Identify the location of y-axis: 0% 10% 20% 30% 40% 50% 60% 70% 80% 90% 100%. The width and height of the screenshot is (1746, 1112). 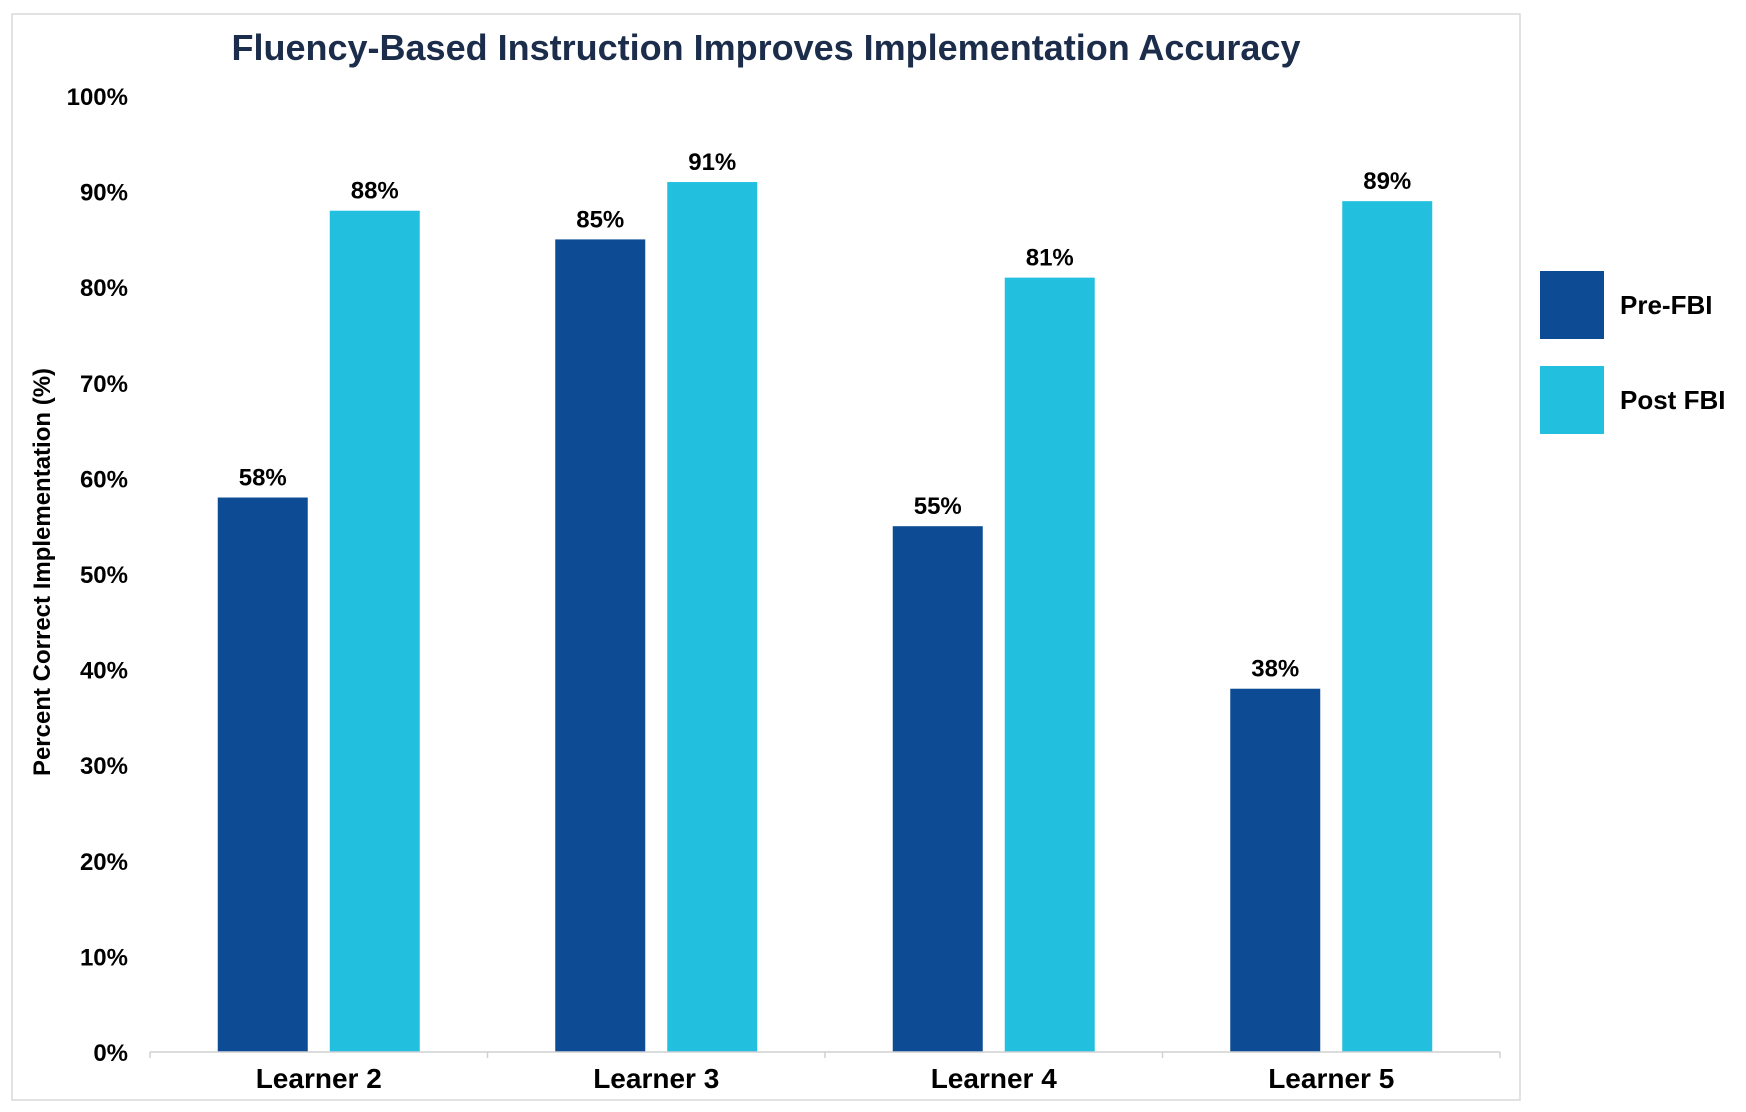
(97, 575).